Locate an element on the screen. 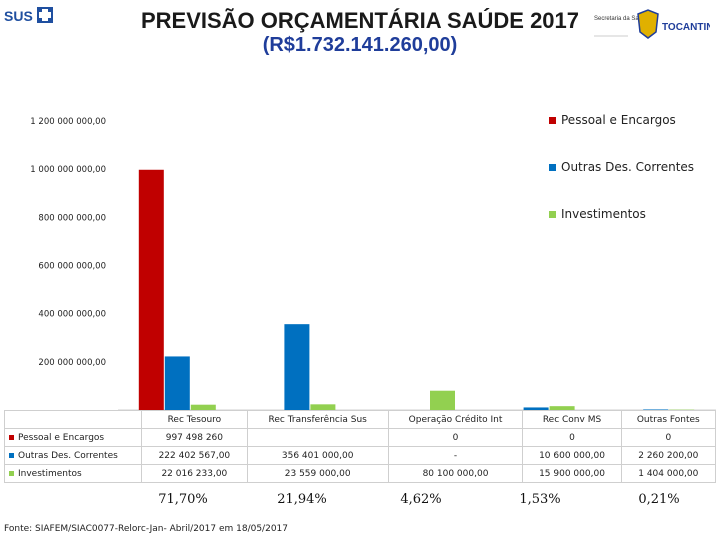  page-title: PREVISÃO ORÇAMENTÁRIA SAÚDE 2017 is located at coordinates (360, 20).